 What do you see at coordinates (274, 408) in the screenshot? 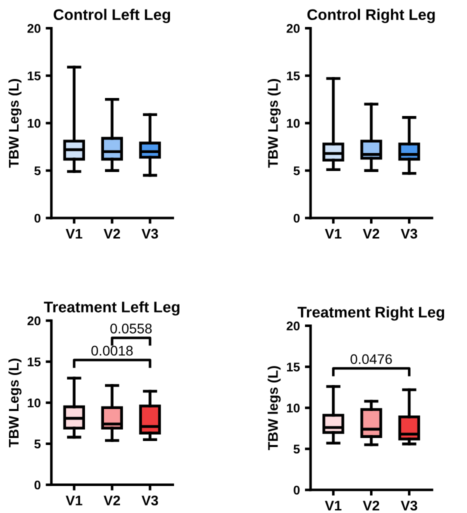
I see `y-axis-title: TBW legs (L)` at bounding box center [274, 408].